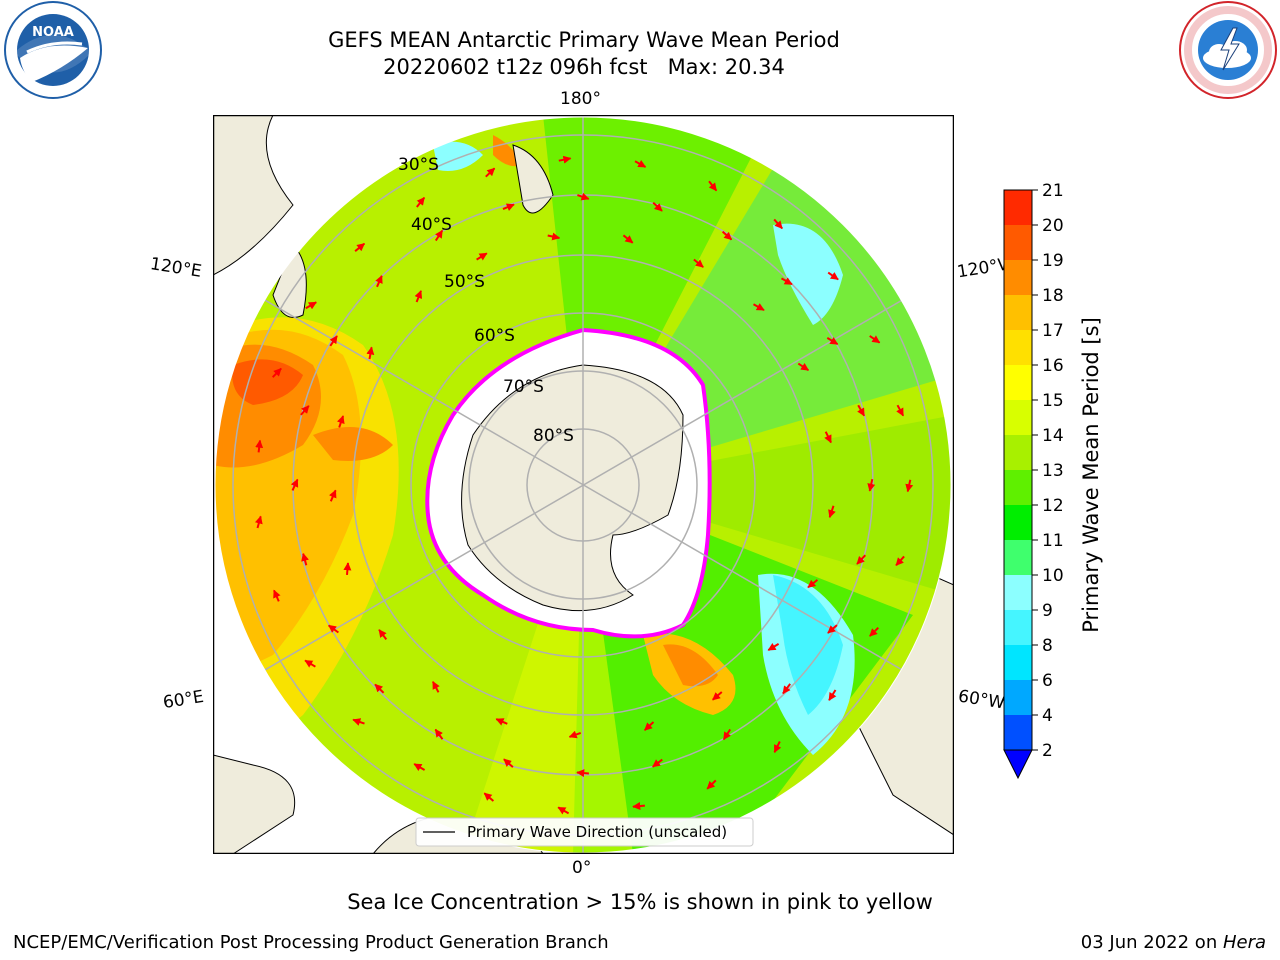 The height and width of the screenshot is (960, 1280). What do you see at coordinates (584, 832) in the screenshot?
I see `map-legend: Primary Wave Direction (unscaled)` at bounding box center [584, 832].